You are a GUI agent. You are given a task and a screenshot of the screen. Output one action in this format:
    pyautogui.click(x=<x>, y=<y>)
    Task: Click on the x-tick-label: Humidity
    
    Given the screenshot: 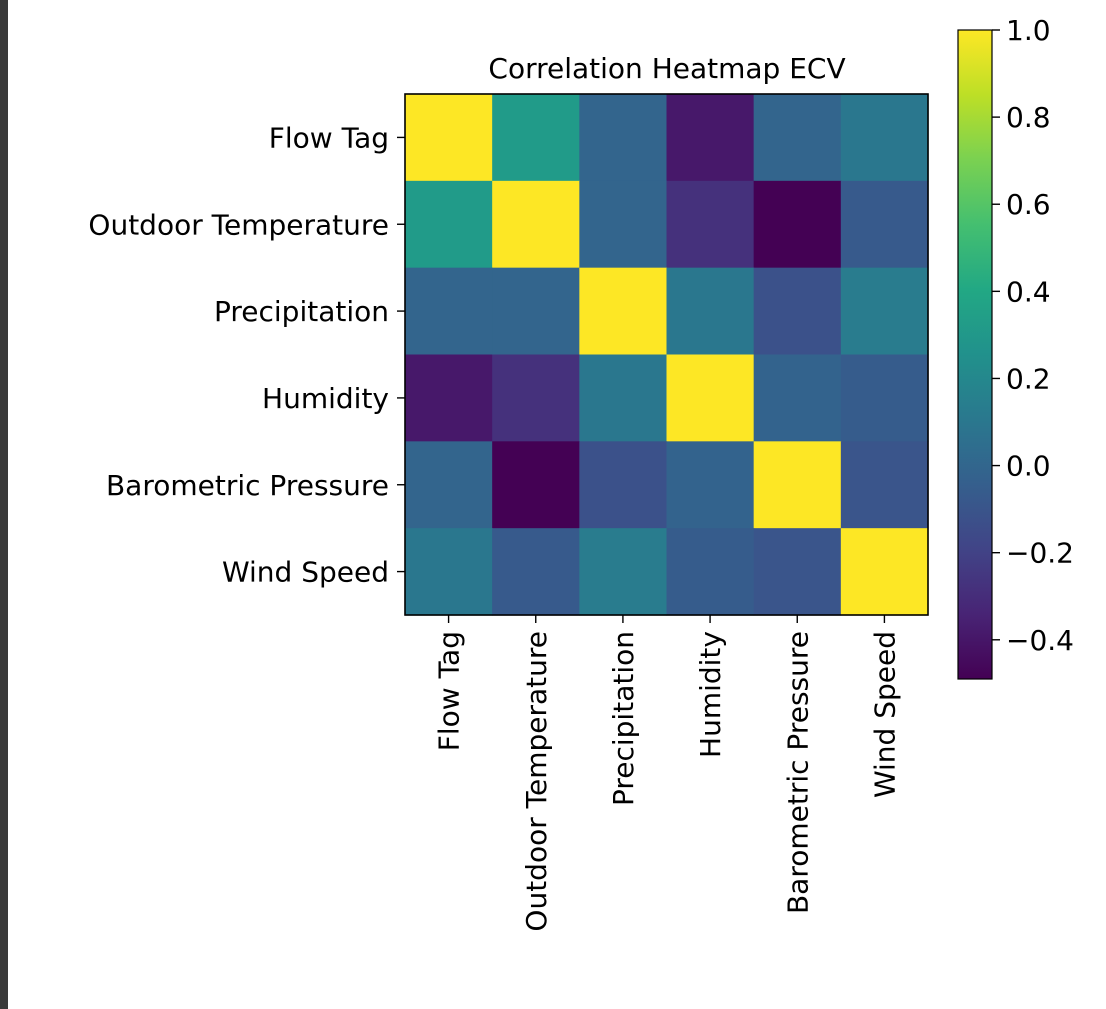 What is the action you would take?
    pyautogui.click(x=710, y=694)
    